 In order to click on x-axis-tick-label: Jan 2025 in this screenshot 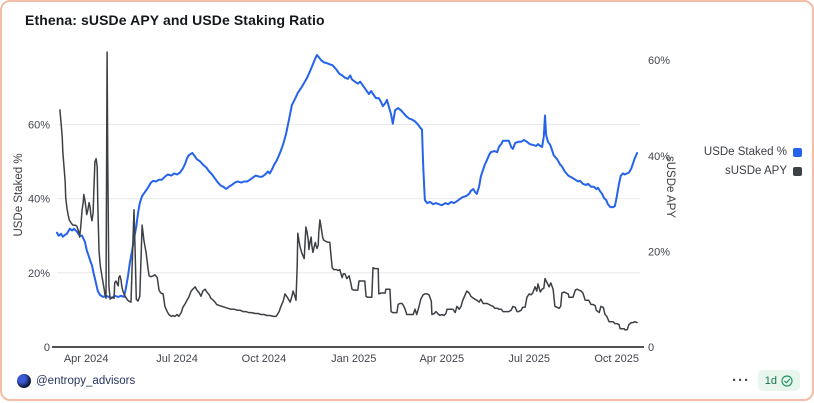, I will do `click(353, 359)`.